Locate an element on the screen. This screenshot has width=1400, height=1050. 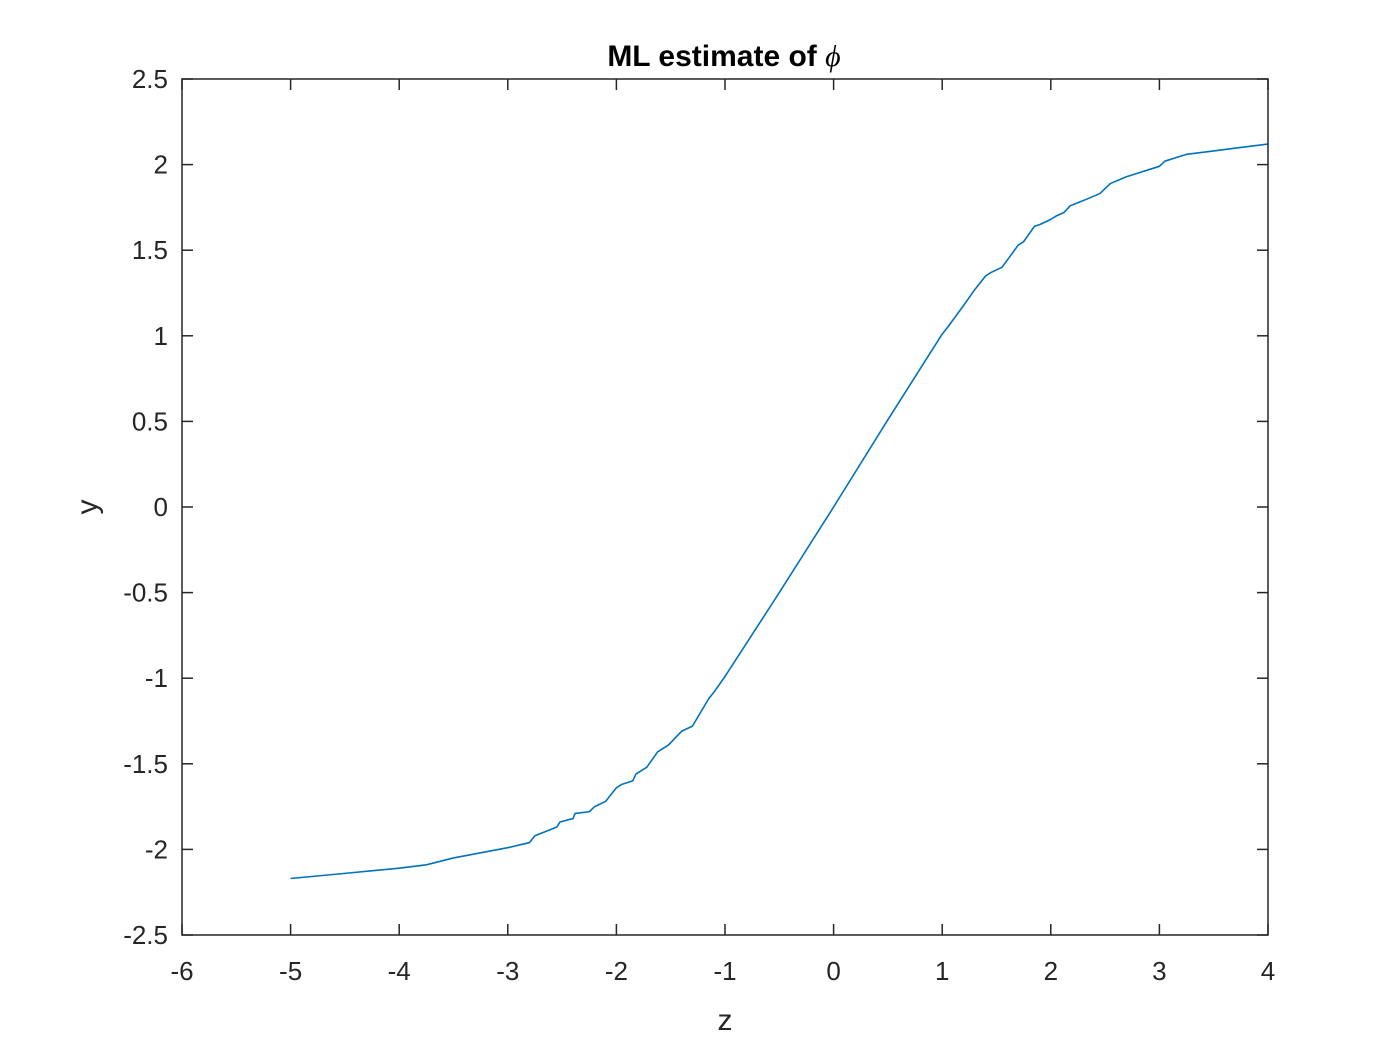
x-tick-label: -4 is located at coordinates (399, 971).